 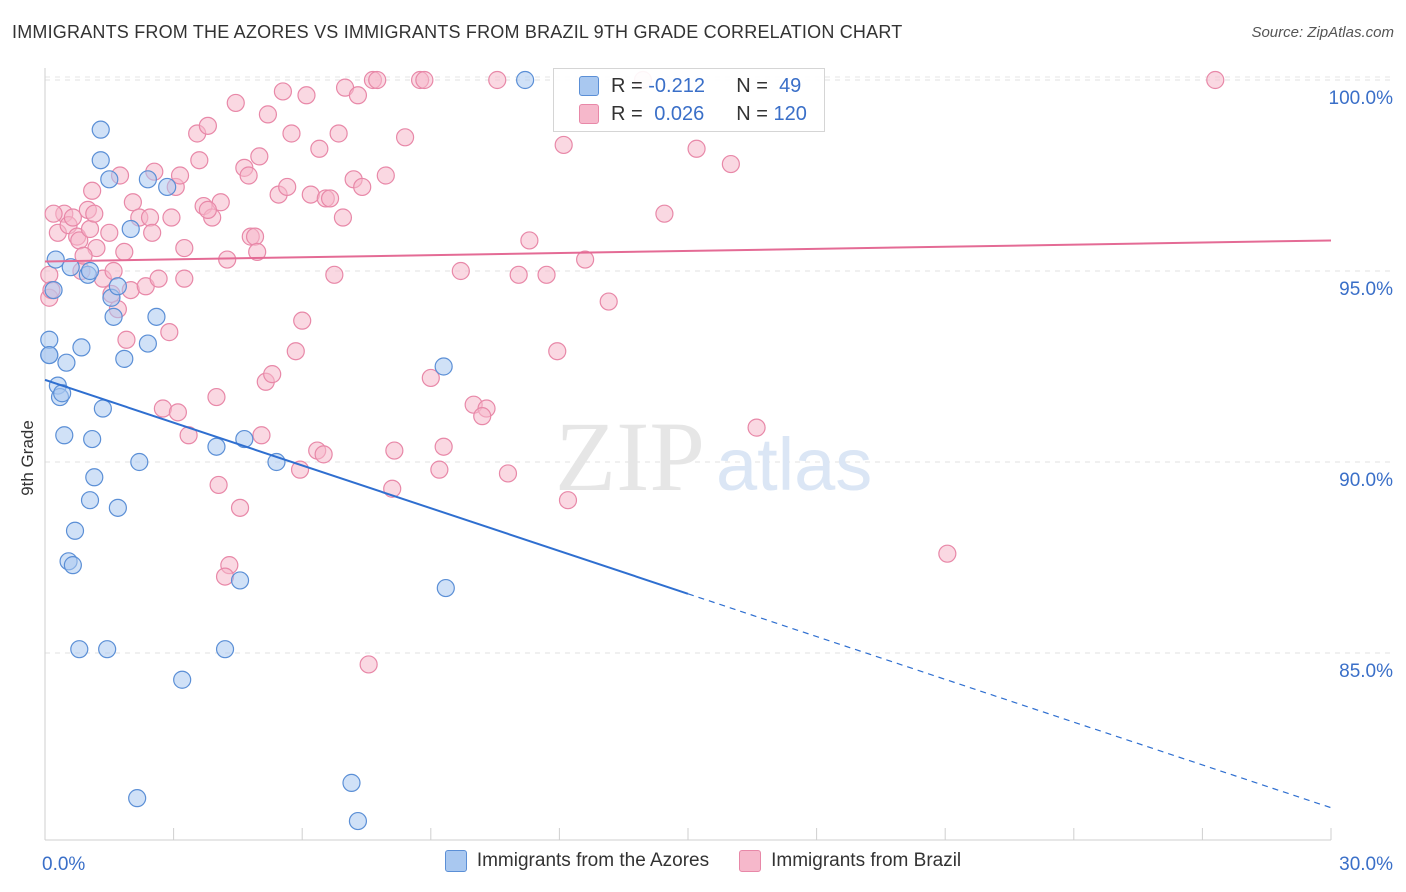 I want to click on x-tick-label-max: 30.0%, so click(x=1366, y=864).